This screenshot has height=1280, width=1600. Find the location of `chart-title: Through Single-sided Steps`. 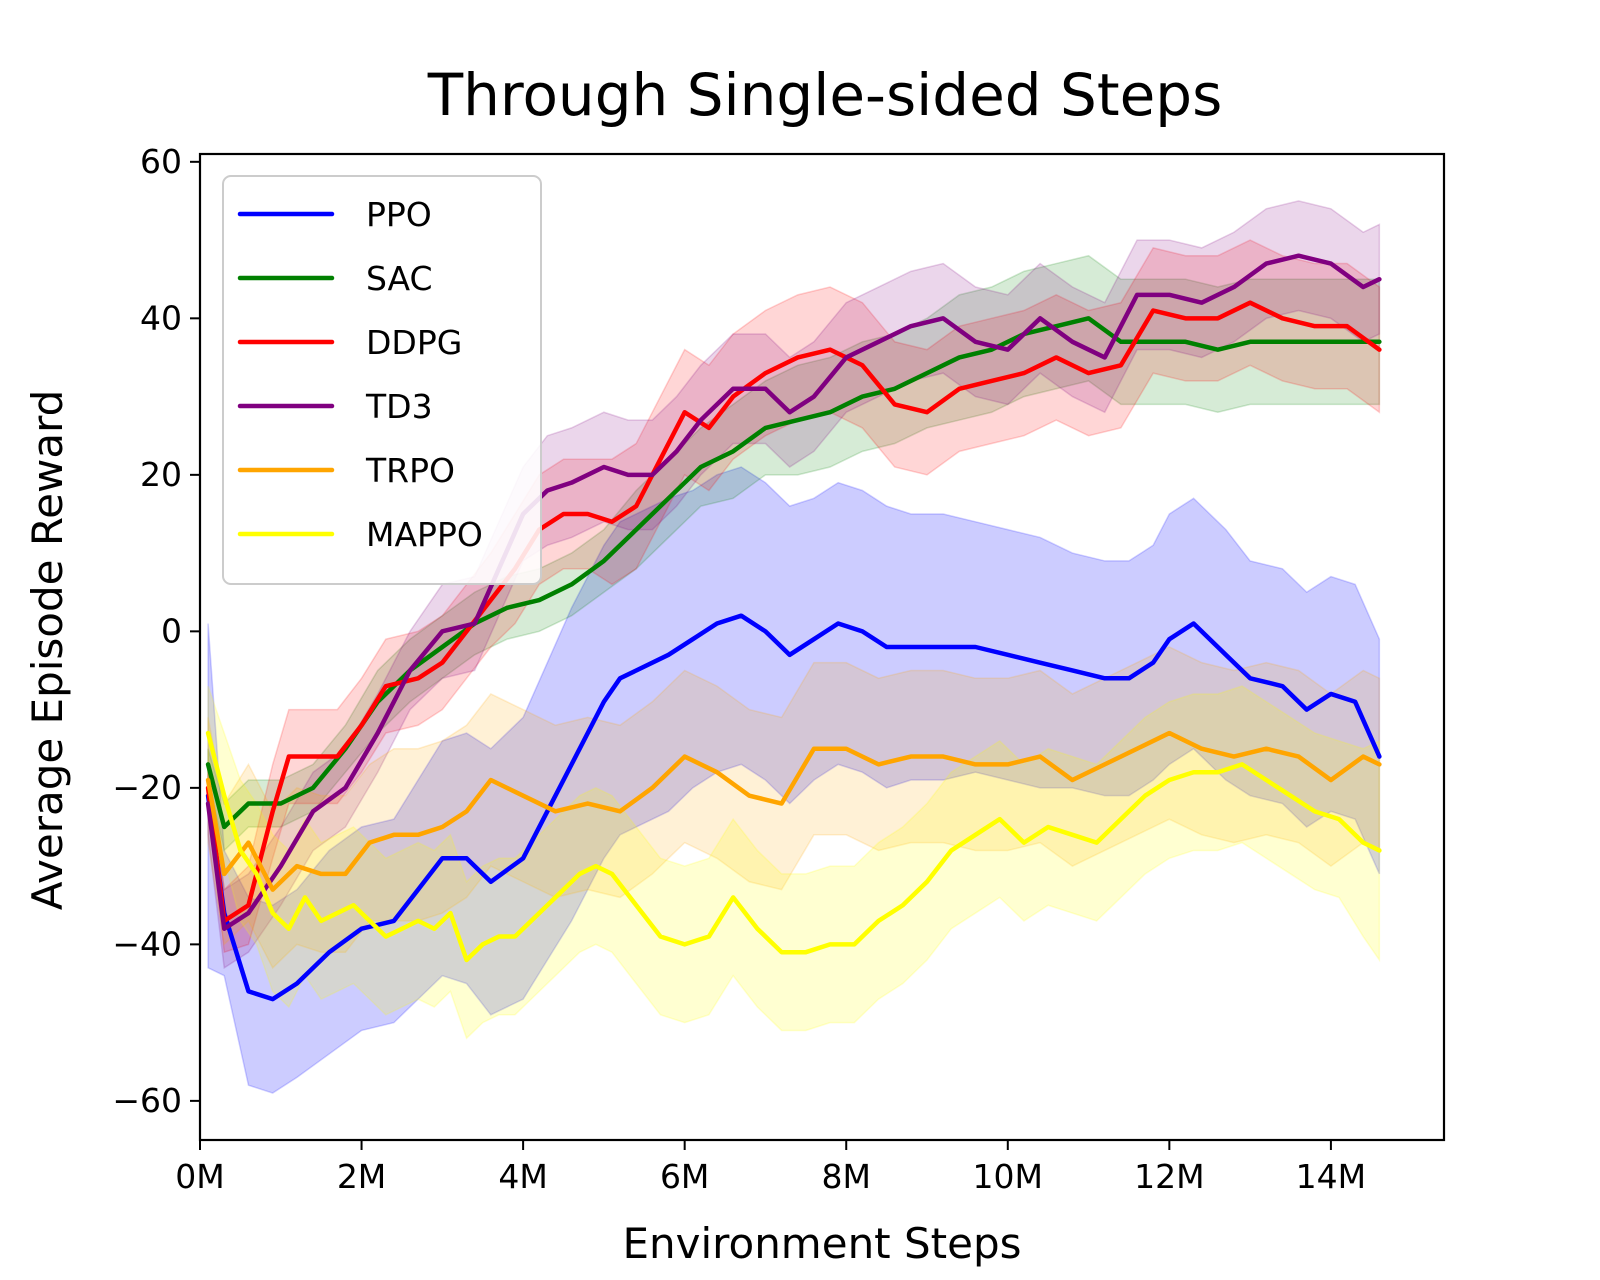

chart-title: Through Single-sided Steps is located at coordinates (825, 95).